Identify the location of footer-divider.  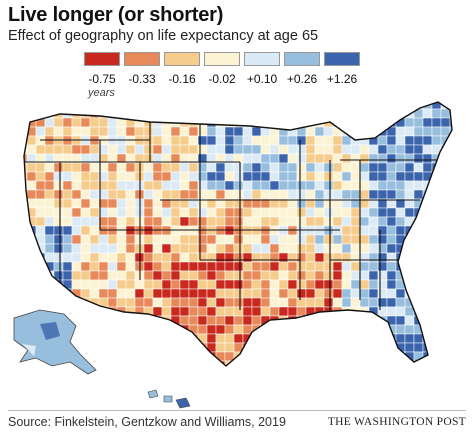
(237, 410).